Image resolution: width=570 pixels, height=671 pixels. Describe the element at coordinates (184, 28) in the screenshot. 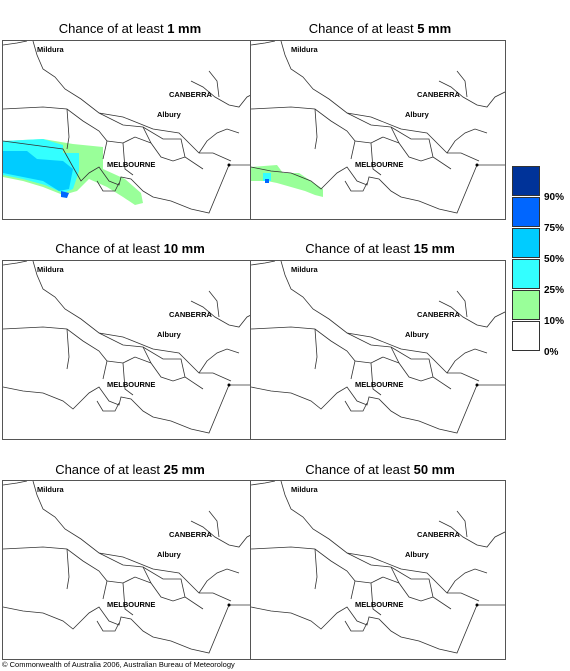

I see `title-amount: 1 mm` at that location.